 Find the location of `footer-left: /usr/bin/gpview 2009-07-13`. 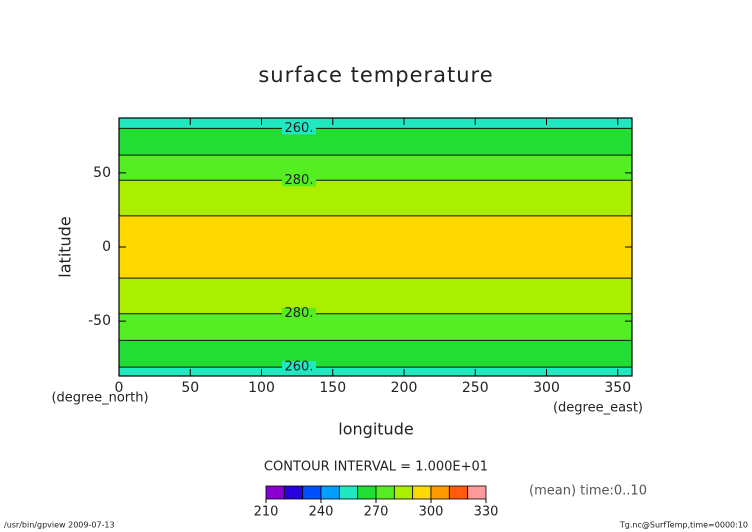

footer-left: /usr/bin/gpview 2009-07-13 is located at coordinates (59, 525).